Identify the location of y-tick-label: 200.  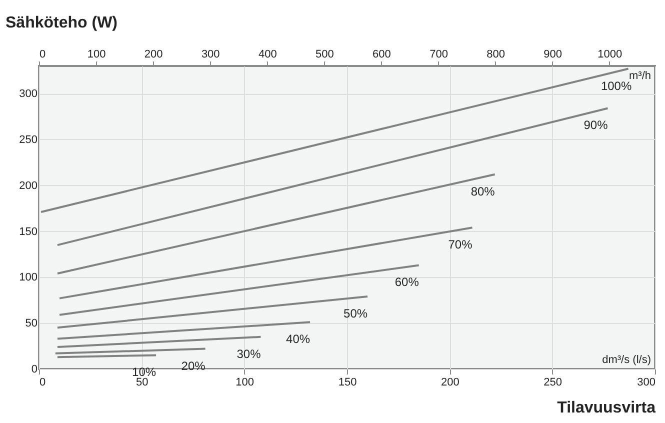
(28, 186).